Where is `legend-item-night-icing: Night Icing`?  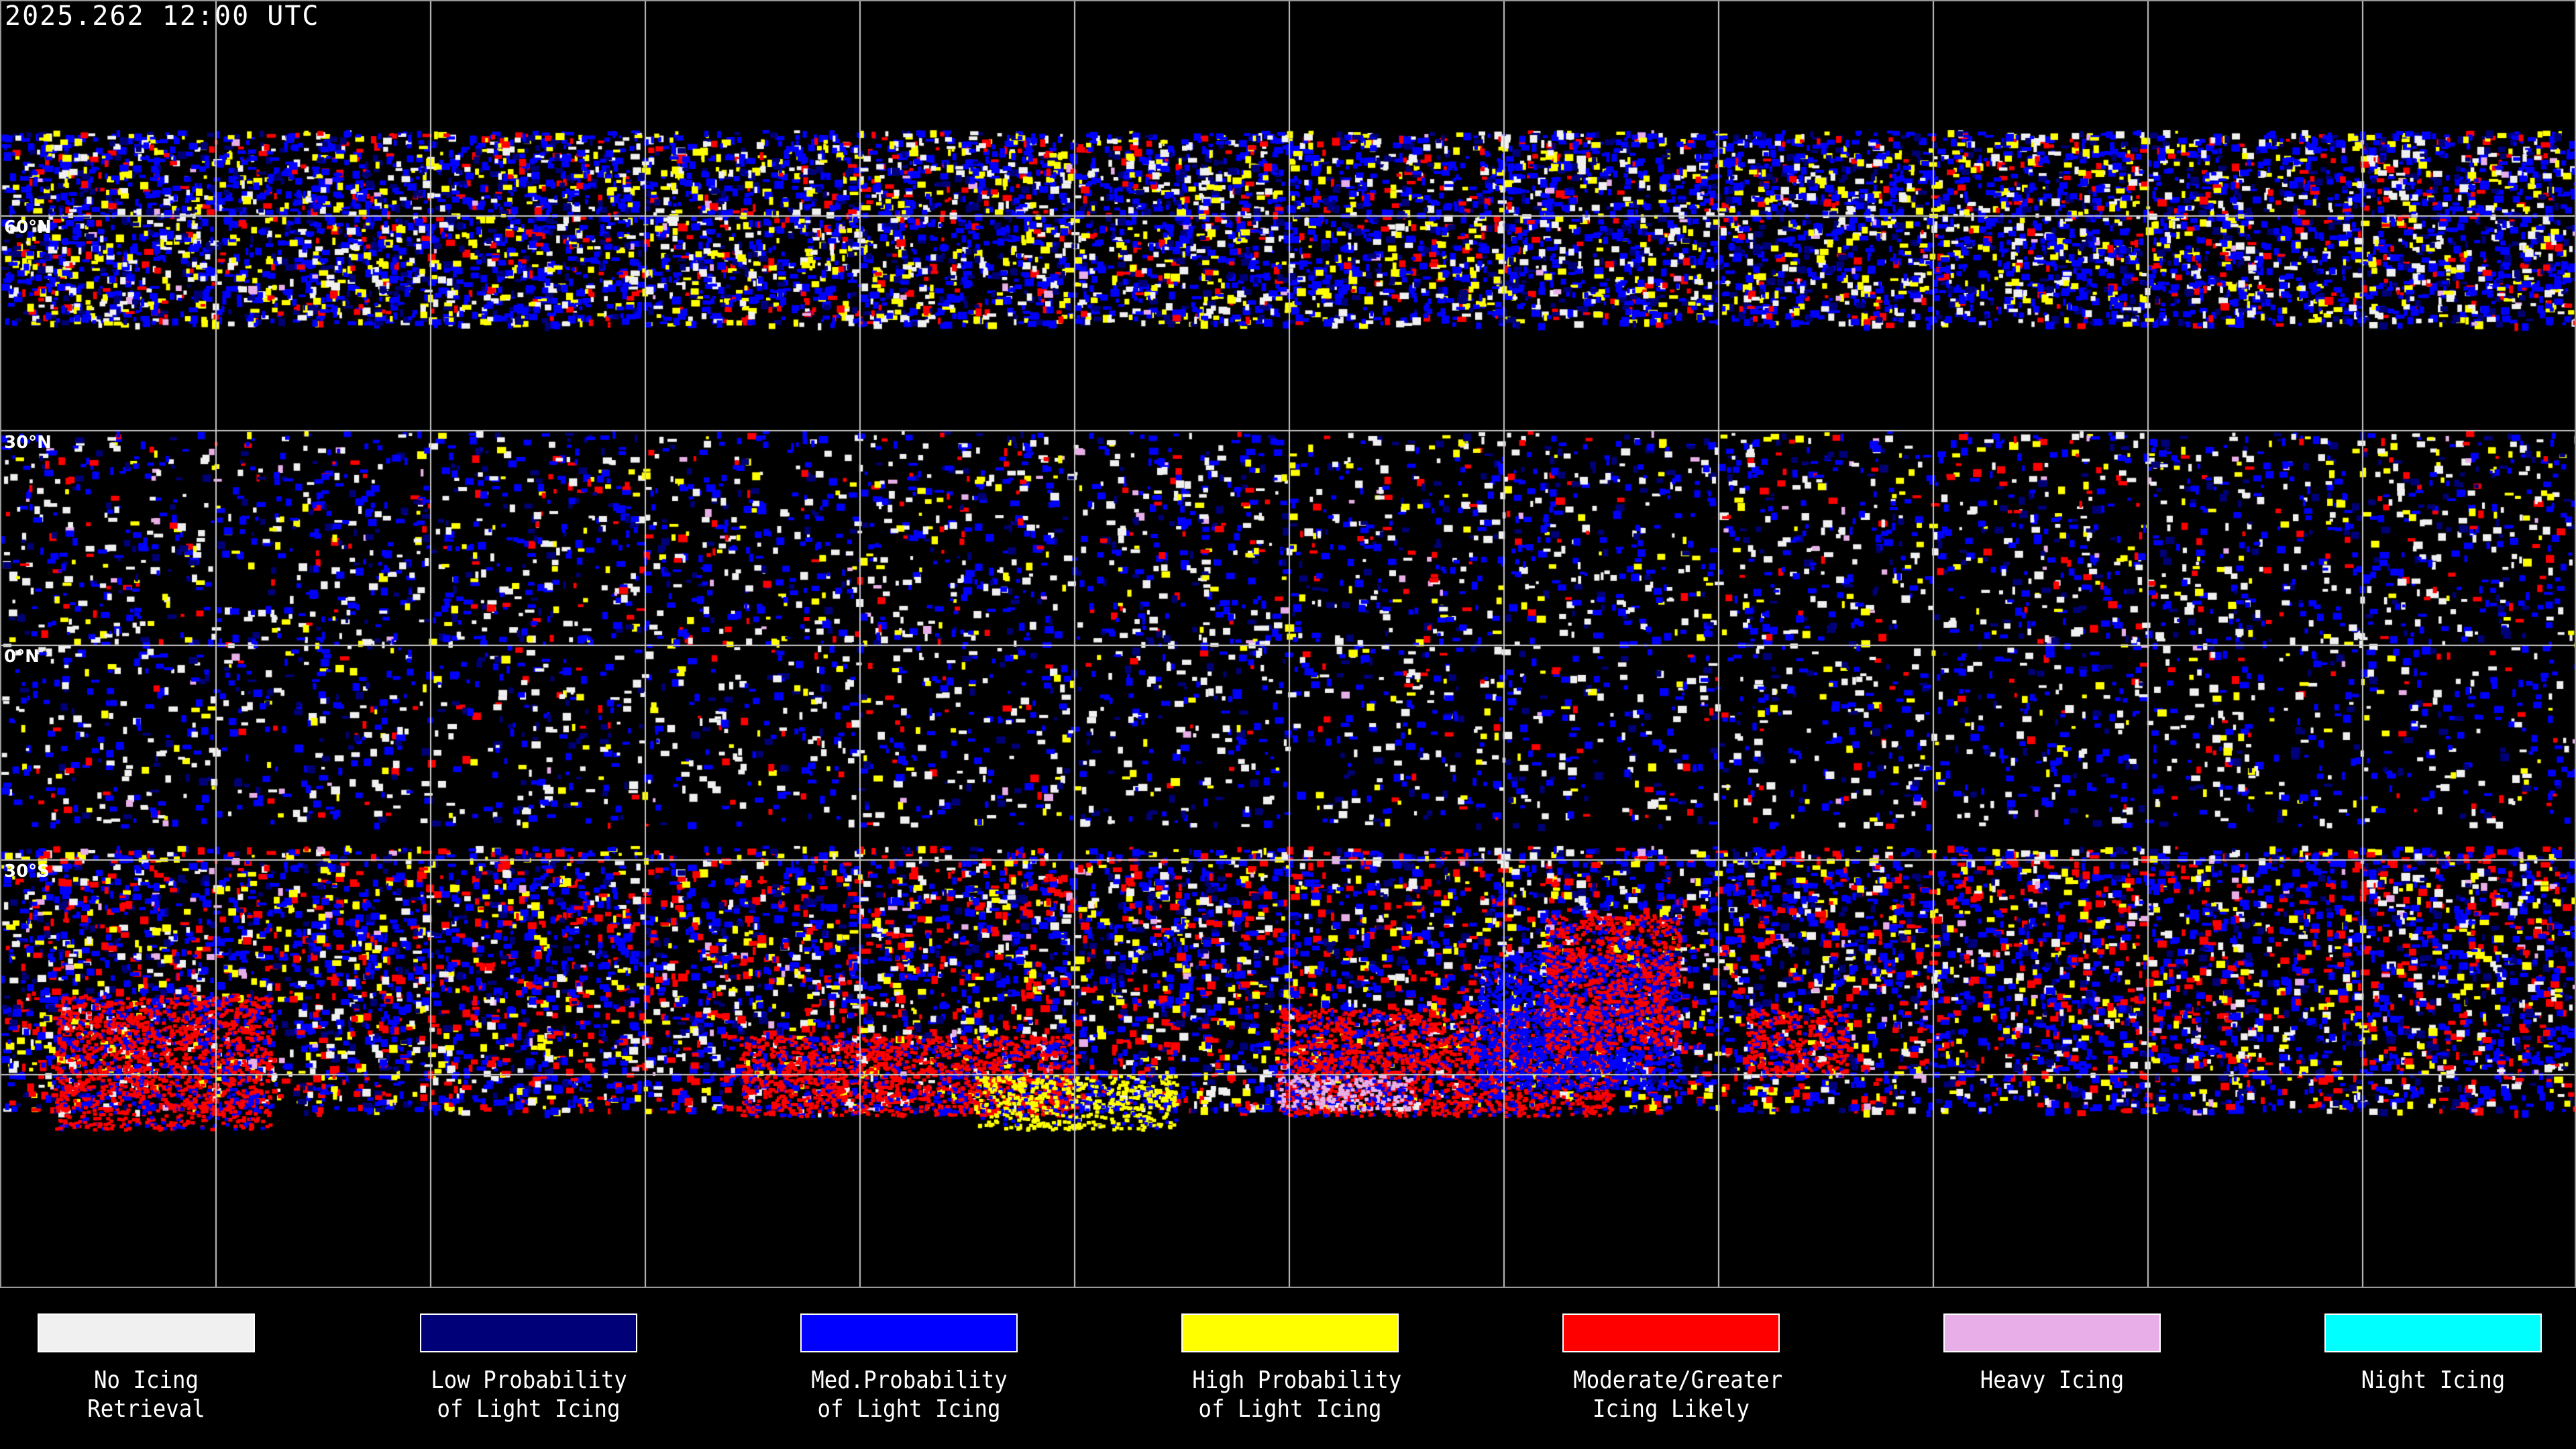
legend-item-night-icing: Night Icing is located at coordinates (2433, 1354).